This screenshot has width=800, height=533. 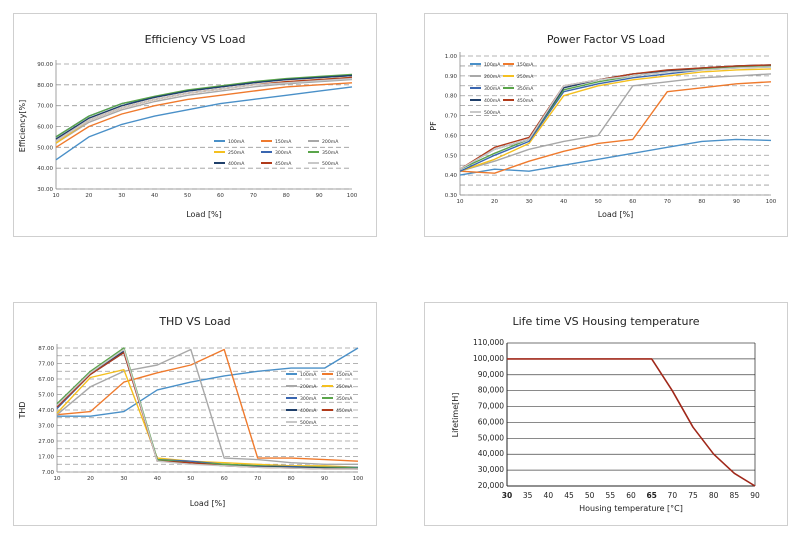 I want to click on y-tick-label: 60,000, so click(x=491, y=421).